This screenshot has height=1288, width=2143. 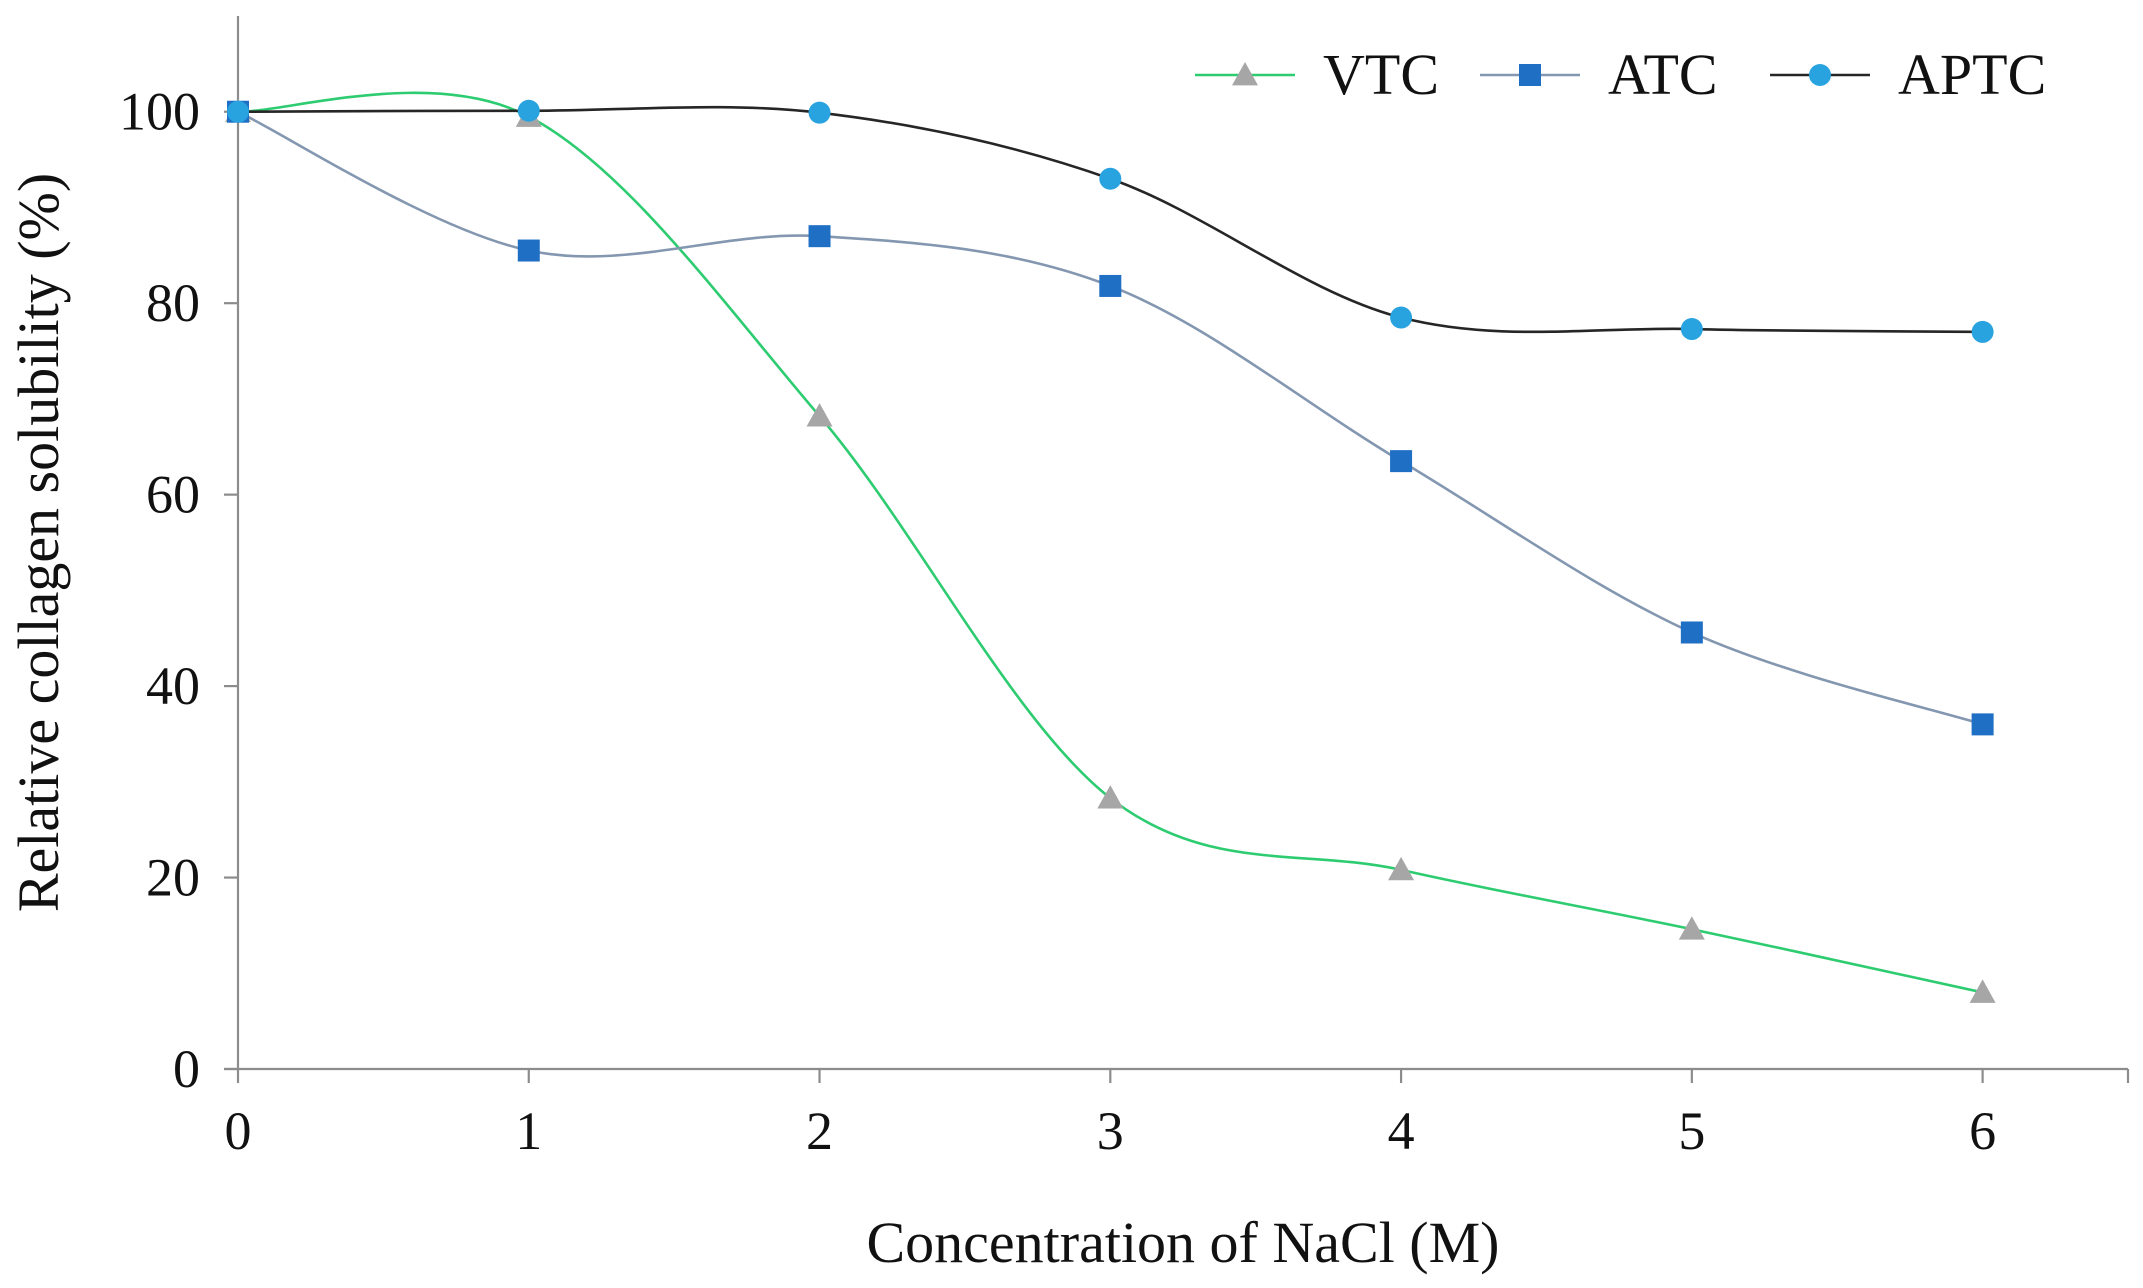 What do you see at coordinates (178, 590) in the screenshot?
I see `y-axis-ticks: 0 20 40 60 80 100` at bounding box center [178, 590].